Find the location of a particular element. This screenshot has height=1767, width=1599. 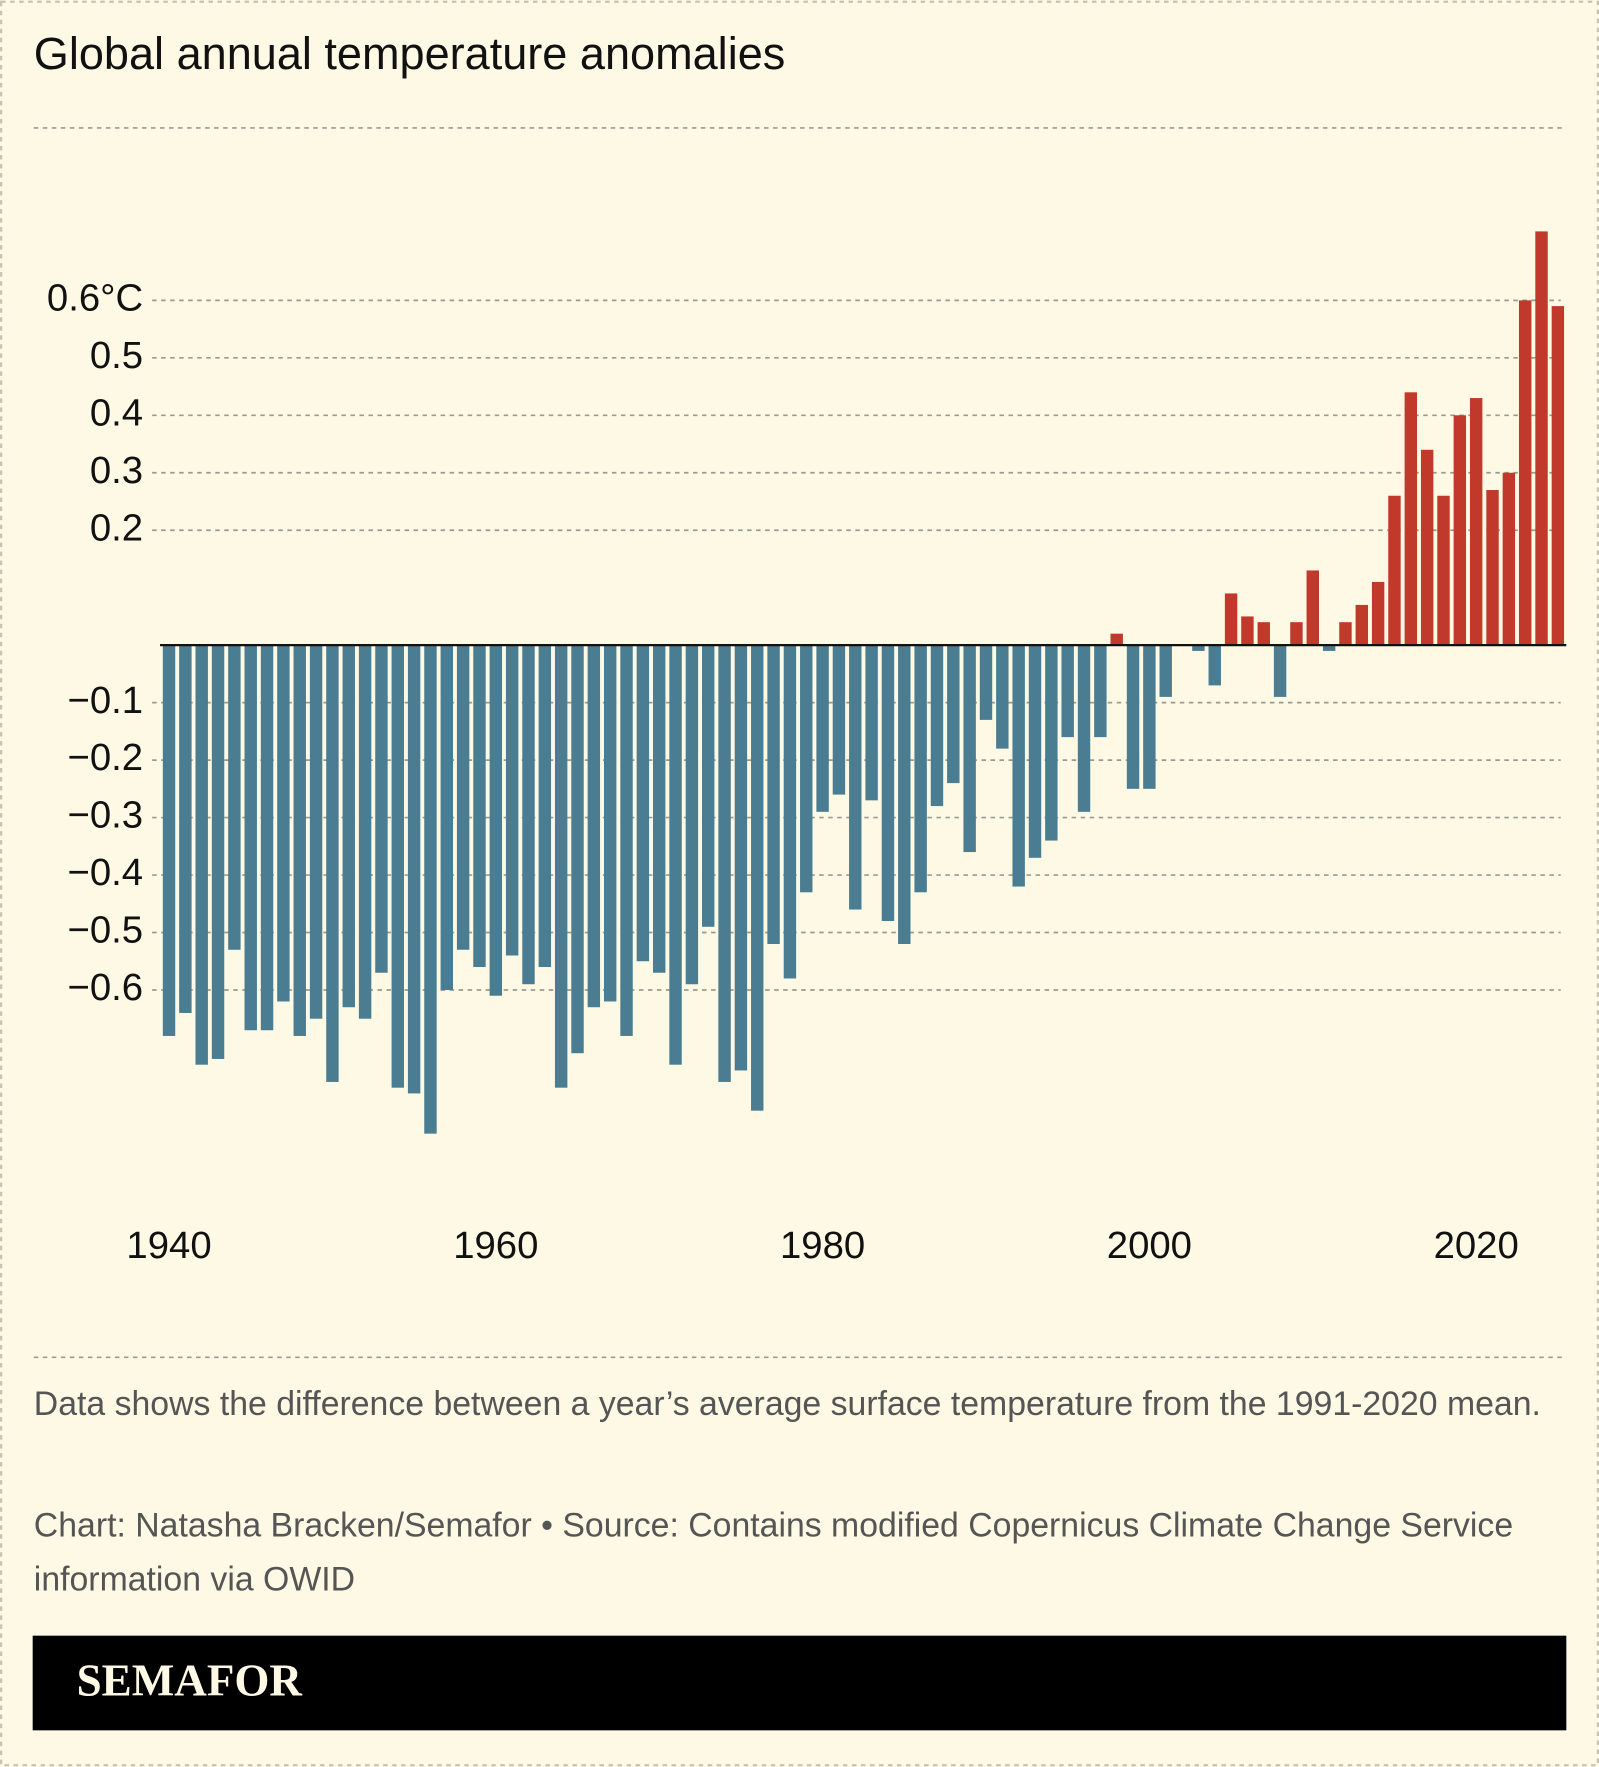

y-tick-label: 0.4 is located at coordinates (116, 412).